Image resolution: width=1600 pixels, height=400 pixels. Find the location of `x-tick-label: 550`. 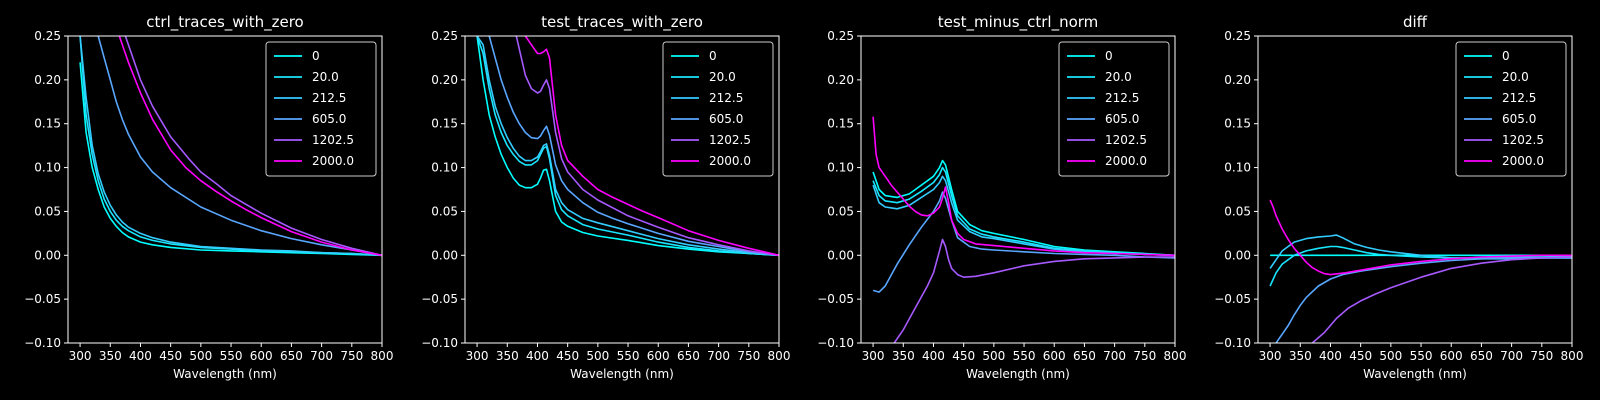

x-tick-label: 550 is located at coordinates (1421, 356).